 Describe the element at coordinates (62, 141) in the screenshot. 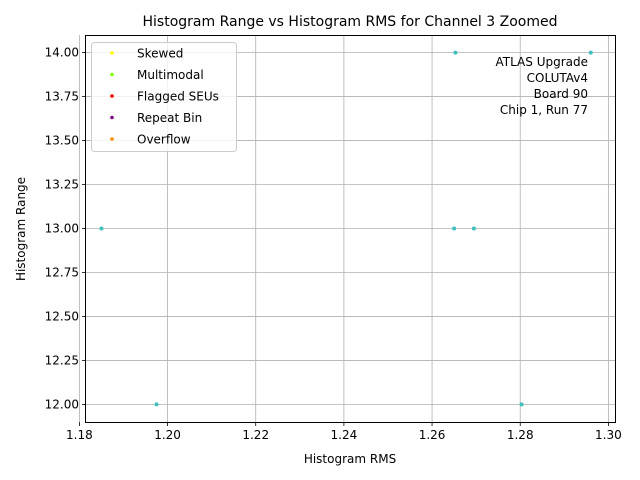

I see `y-tick-label: 13.50` at that location.